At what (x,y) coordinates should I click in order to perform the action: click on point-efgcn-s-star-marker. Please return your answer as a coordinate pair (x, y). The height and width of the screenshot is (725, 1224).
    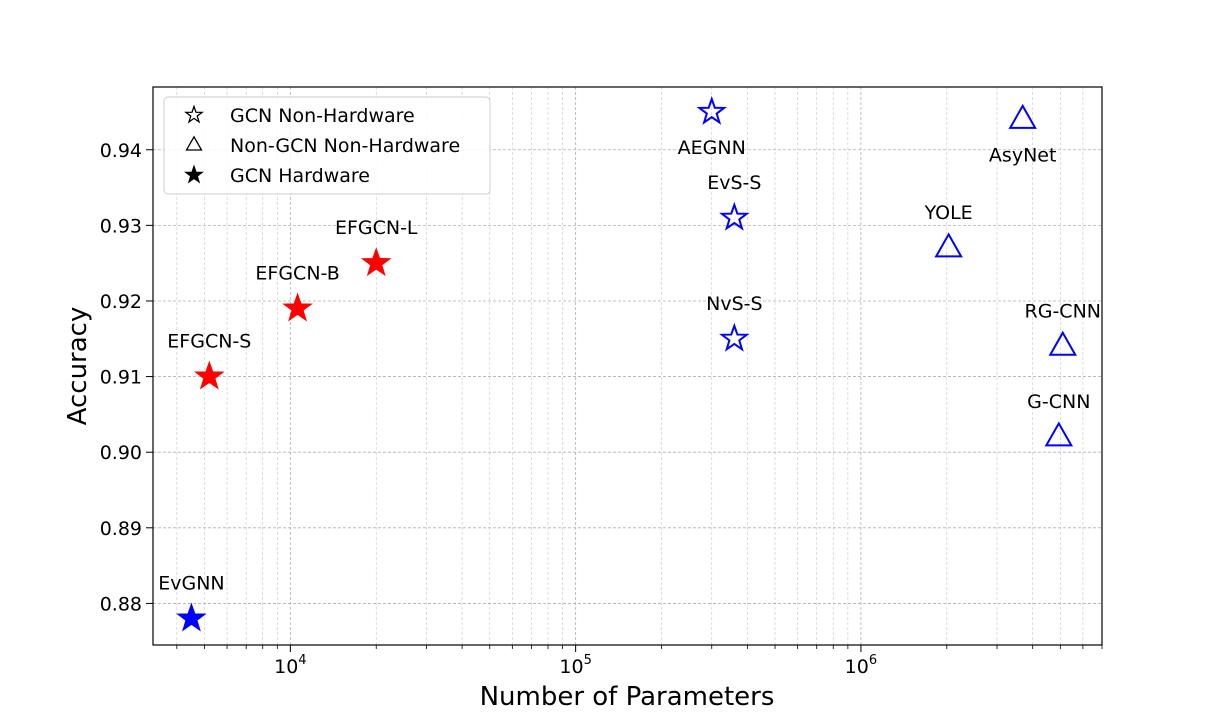
    Looking at the image, I should click on (209, 375).